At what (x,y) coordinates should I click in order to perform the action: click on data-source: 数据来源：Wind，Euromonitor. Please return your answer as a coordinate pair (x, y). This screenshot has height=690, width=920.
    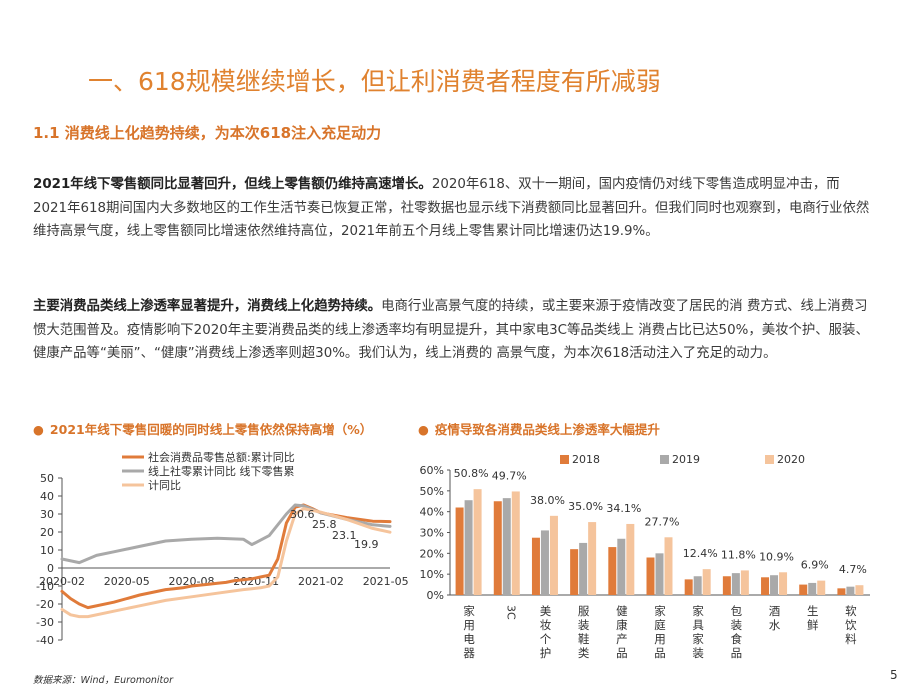
    Looking at the image, I should click on (103, 680).